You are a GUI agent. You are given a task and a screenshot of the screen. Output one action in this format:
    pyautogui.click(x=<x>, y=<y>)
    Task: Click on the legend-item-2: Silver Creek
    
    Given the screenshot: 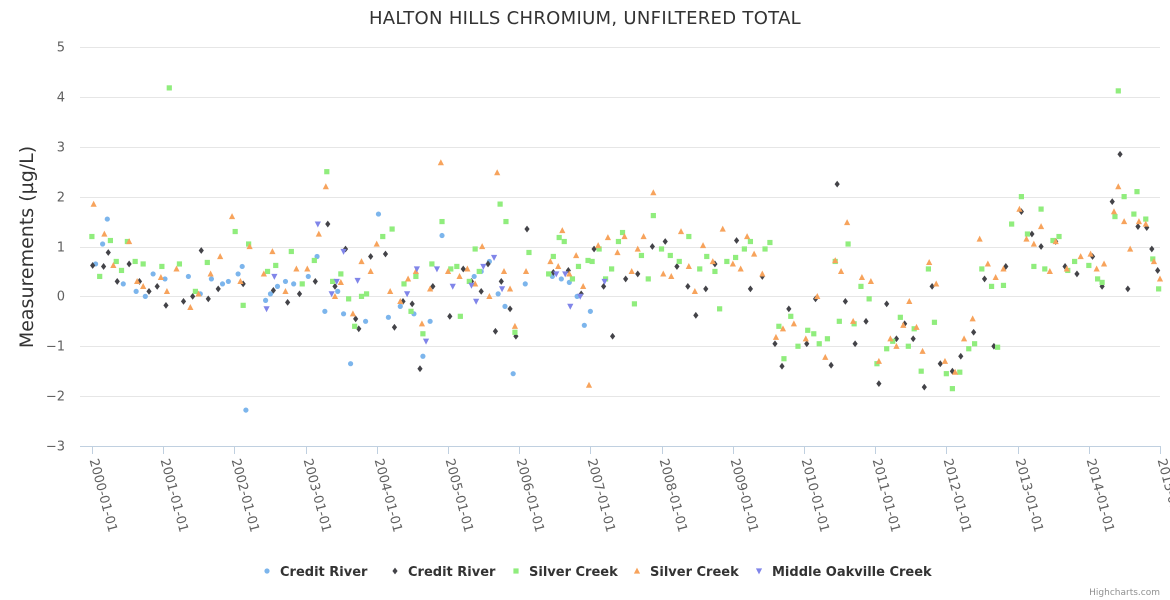 What is the action you would take?
    pyautogui.click(x=565, y=572)
    